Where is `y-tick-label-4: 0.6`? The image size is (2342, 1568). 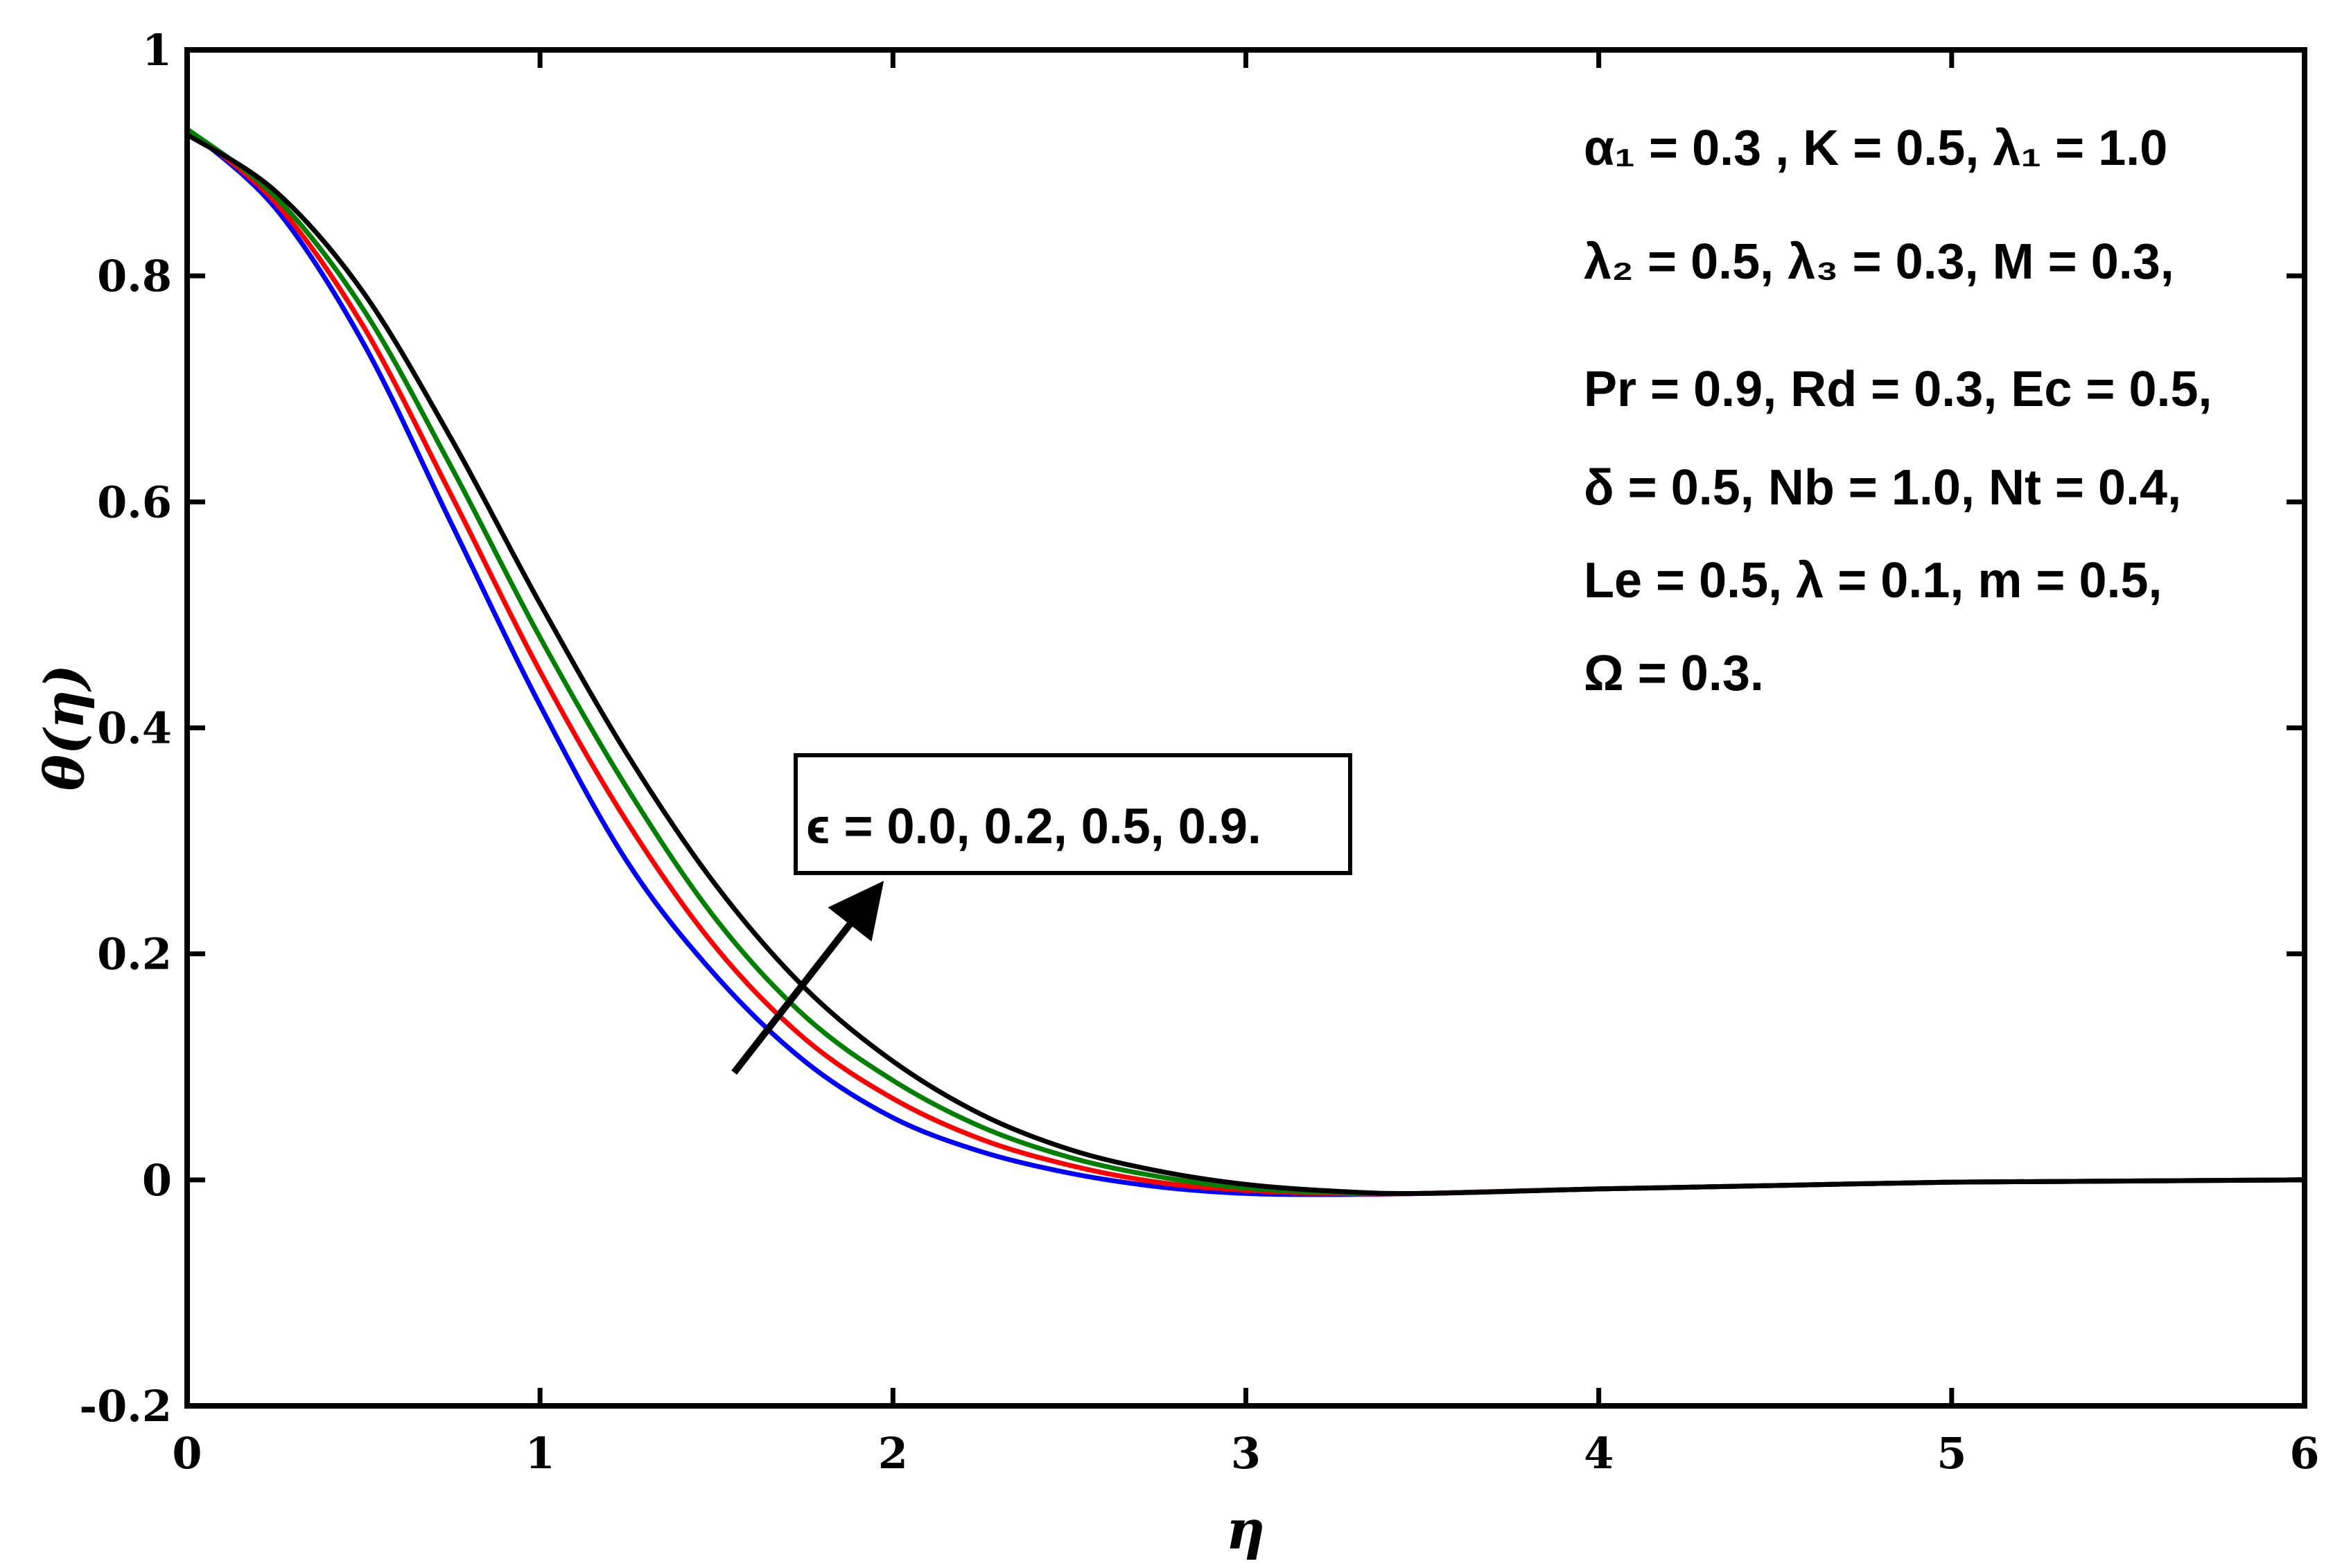 y-tick-label-4: 0.6 is located at coordinates (134, 502).